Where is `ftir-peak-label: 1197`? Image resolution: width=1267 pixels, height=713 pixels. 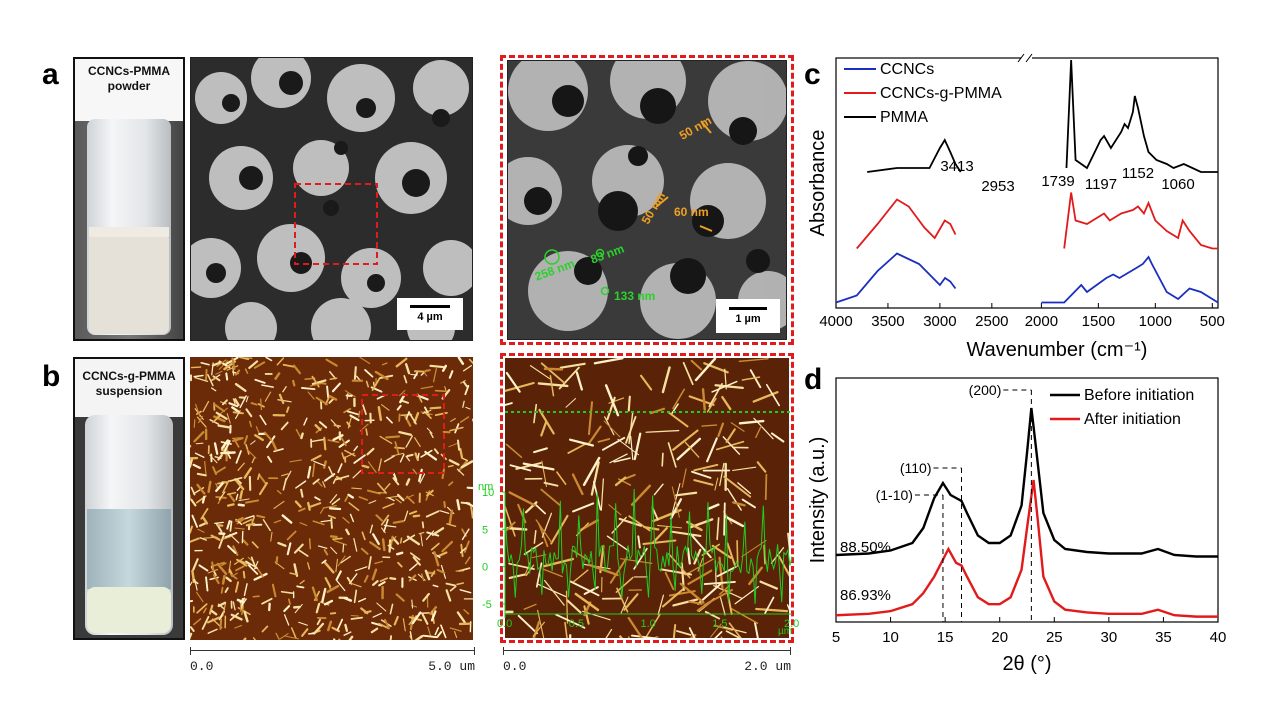 ftir-peak-label: 1197 is located at coordinates (1101, 184).